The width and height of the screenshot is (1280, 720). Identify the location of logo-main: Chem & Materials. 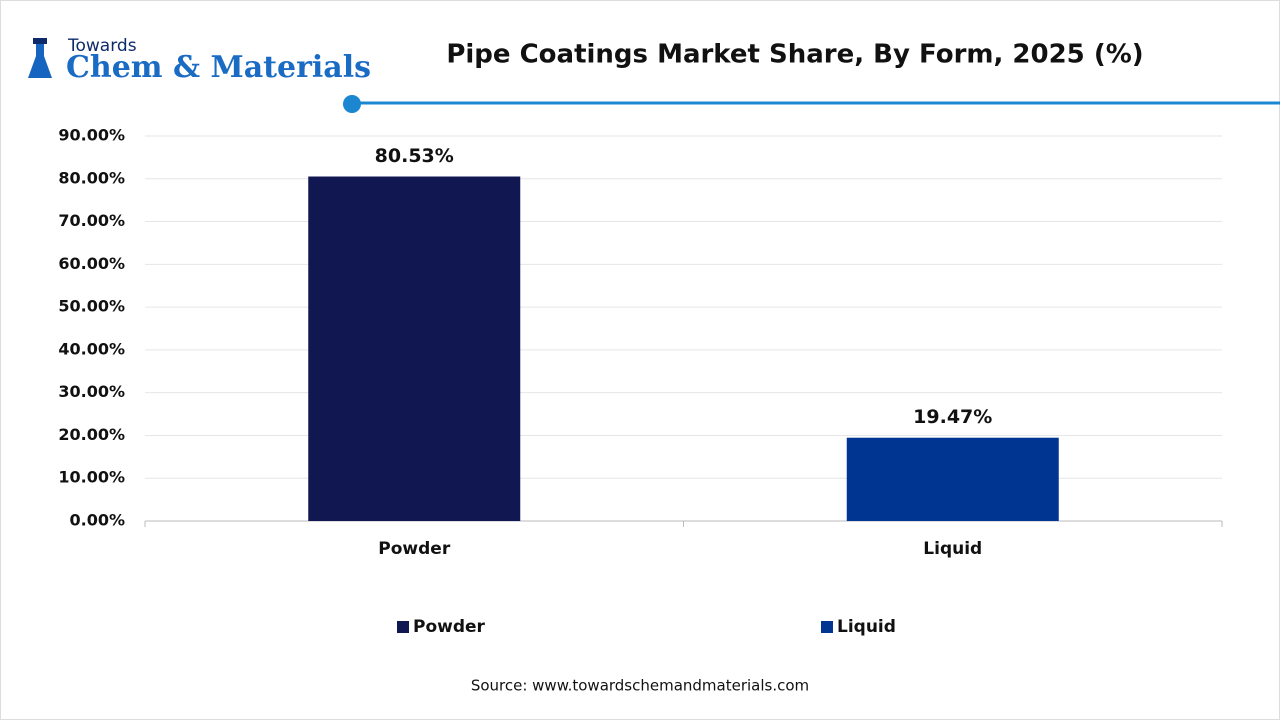
(218, 67).